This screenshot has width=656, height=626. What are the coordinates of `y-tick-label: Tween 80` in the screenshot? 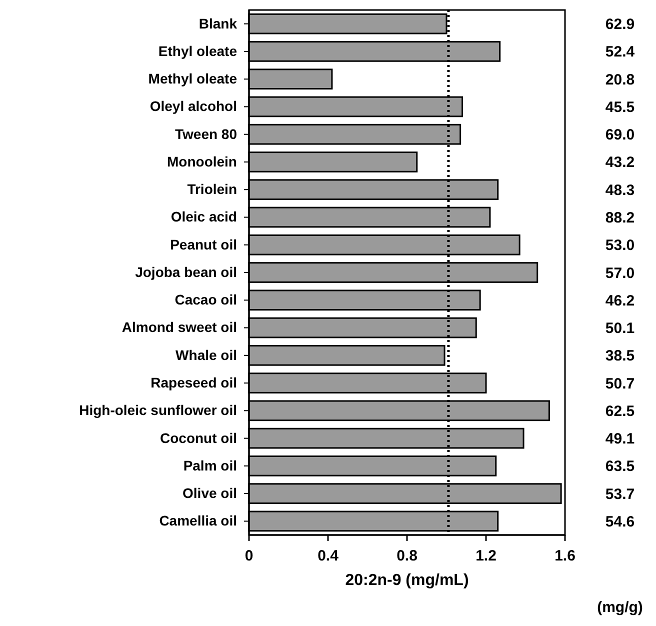 It's located at (206, 134).